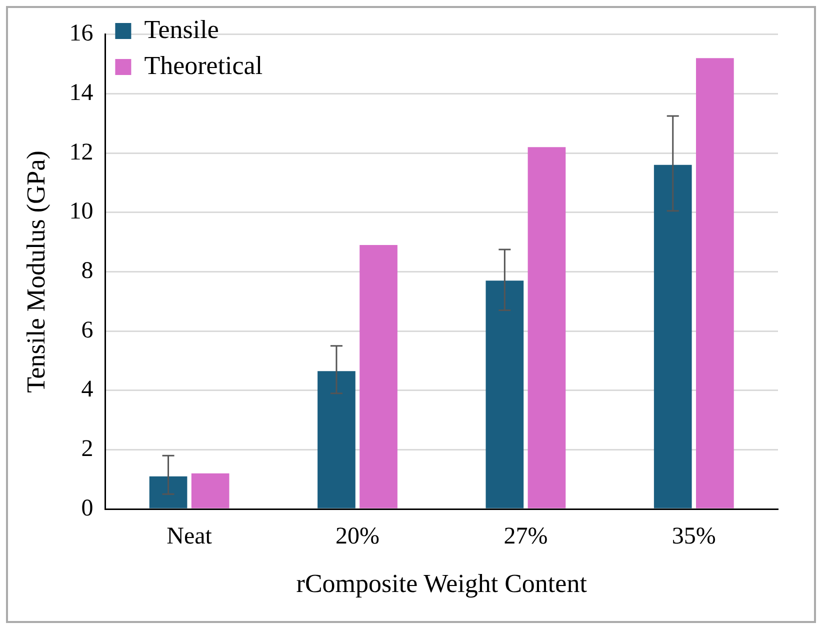 This screenshot has width=822, height=629. Describe the element at coordinates (81, 93) in the screenshot. I see `y-tick-label: 14` at that location.